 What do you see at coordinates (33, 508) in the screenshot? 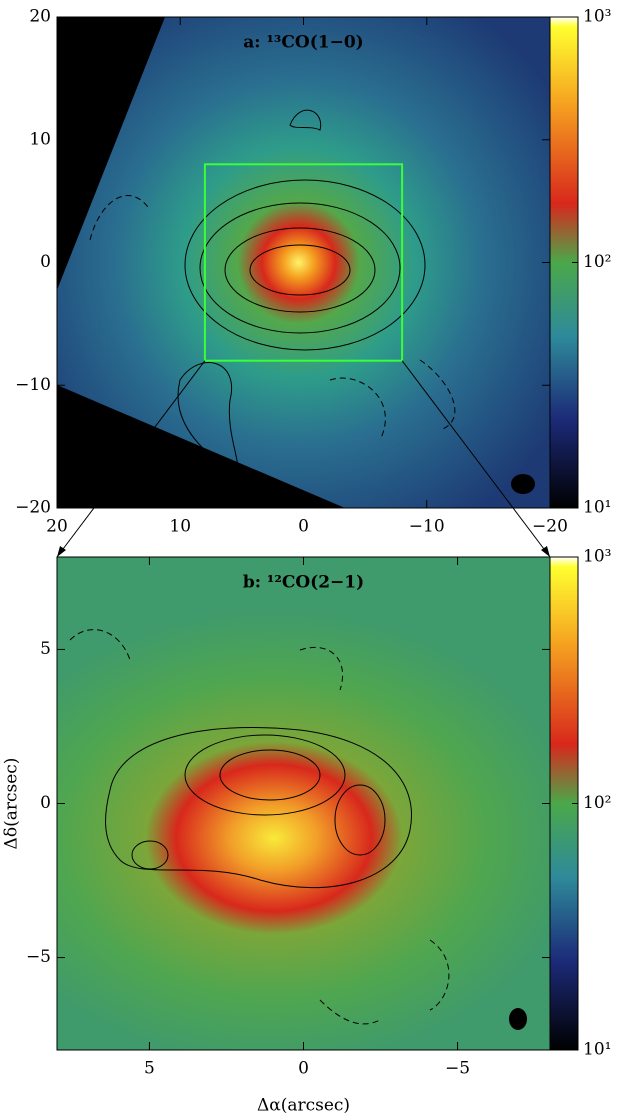
I see `y-tick-label: −20` at bounding box center [33, 508].